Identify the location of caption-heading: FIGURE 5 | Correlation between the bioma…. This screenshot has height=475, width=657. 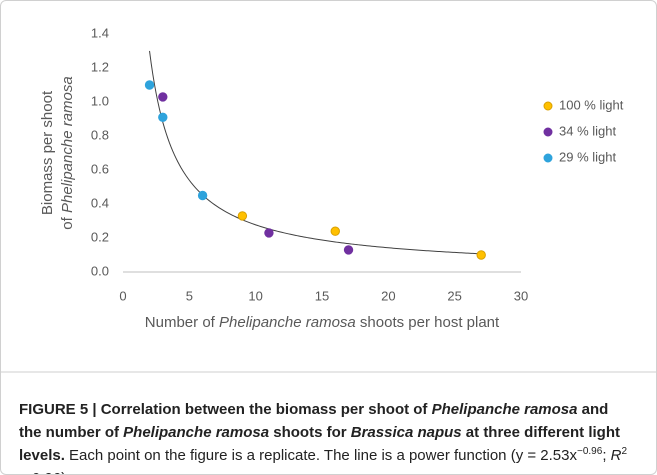
(225, 409).